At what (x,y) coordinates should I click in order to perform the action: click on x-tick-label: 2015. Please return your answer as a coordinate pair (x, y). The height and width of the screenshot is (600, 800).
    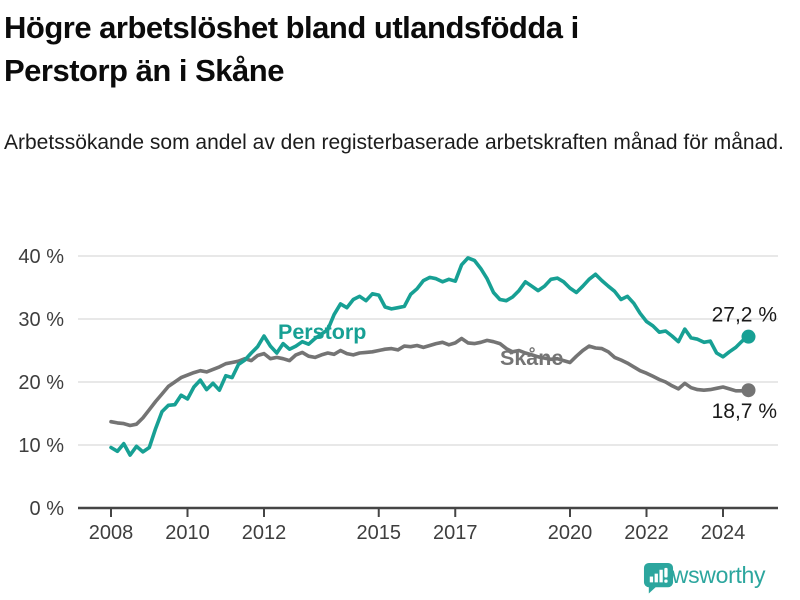
    Looking at the image, I should click on (379, 533).